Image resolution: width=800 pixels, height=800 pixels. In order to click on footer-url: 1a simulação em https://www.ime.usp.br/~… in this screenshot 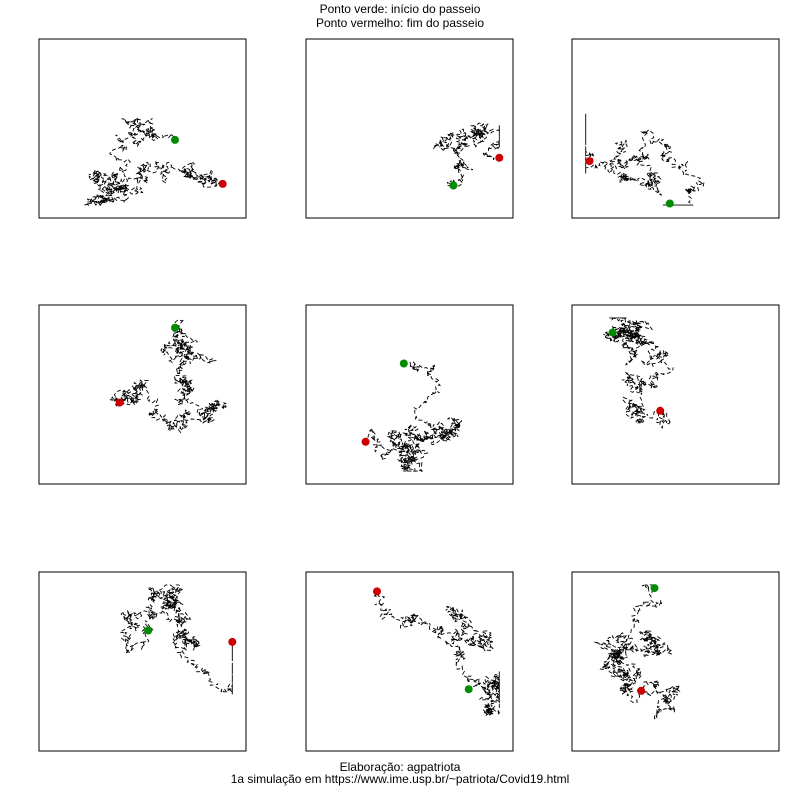, I will do `click(400, 779)`.